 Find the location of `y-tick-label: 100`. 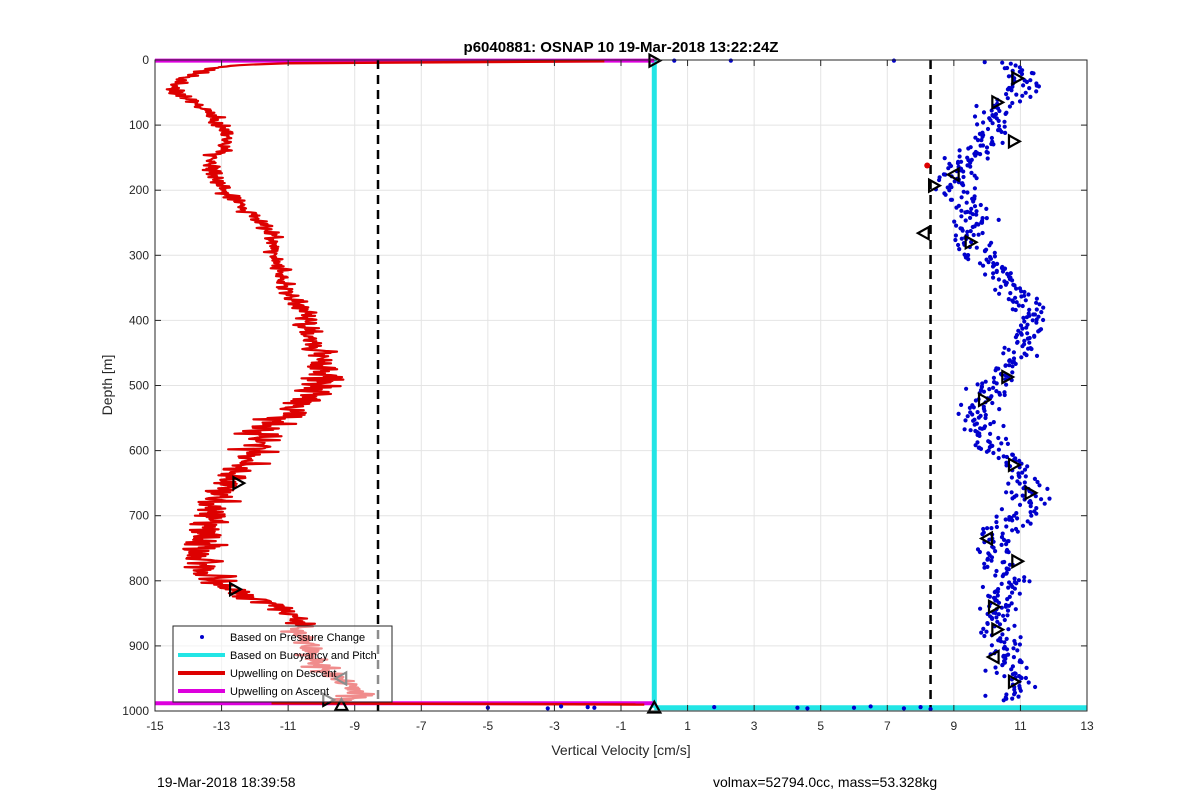

y-tick-label: 100 is located at coordinates (139, 125).